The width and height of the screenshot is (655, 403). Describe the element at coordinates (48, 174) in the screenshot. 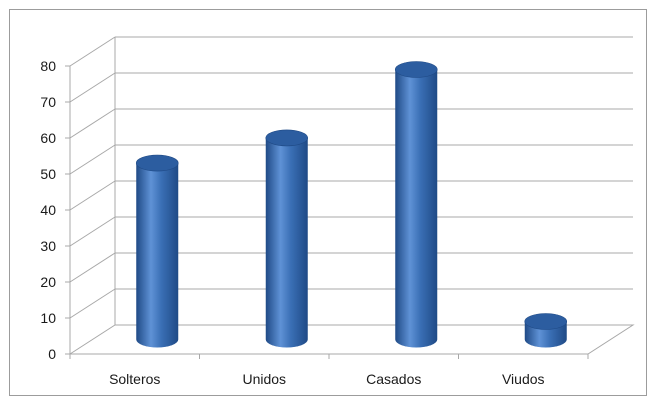

I see `y-tick-label: 50` at that location.